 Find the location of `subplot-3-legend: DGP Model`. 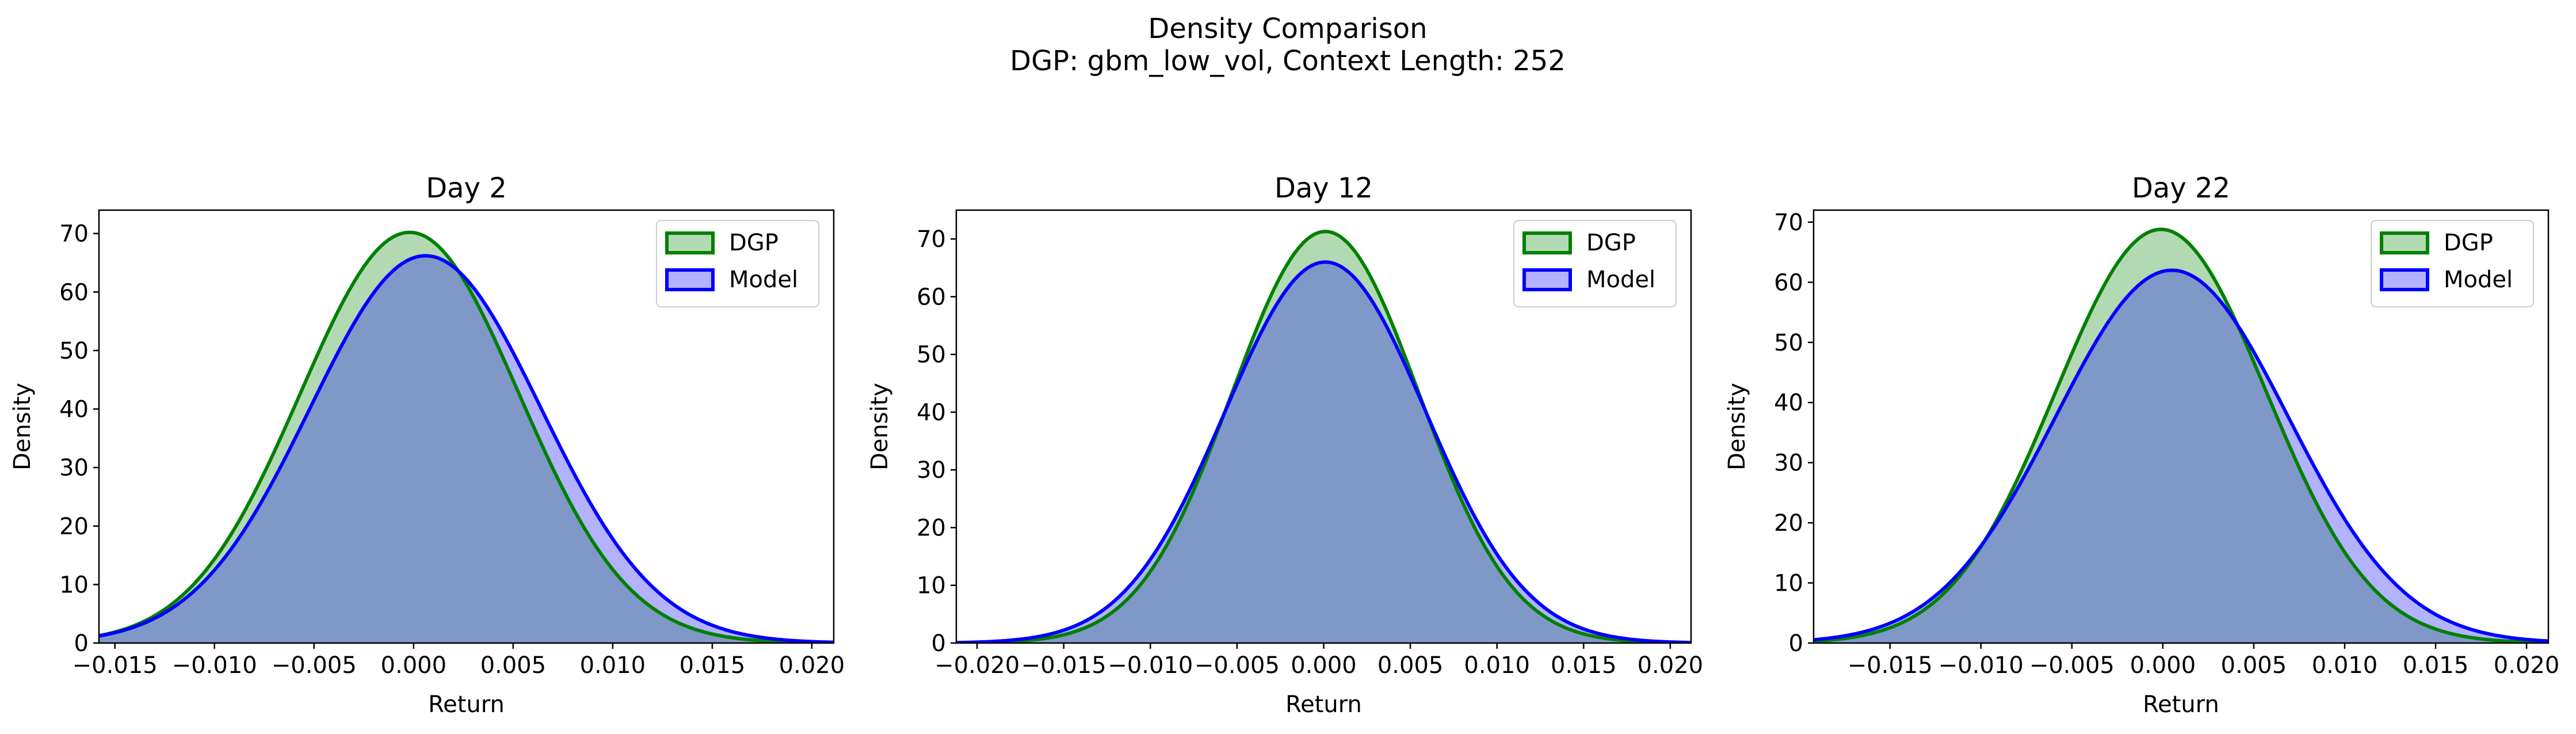

subplot-3-legend: DGP Model is located at coordinates (2452, 263).